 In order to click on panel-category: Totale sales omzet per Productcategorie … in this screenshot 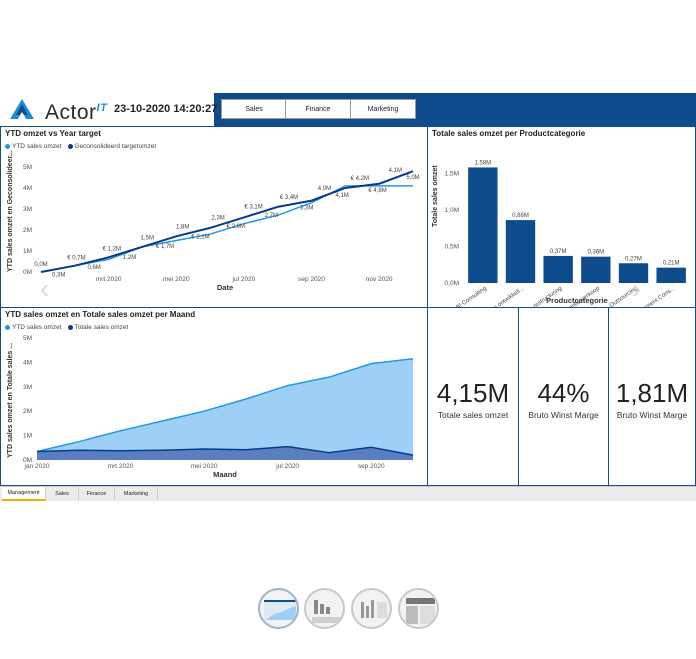, I will do `click(561, 217)`.